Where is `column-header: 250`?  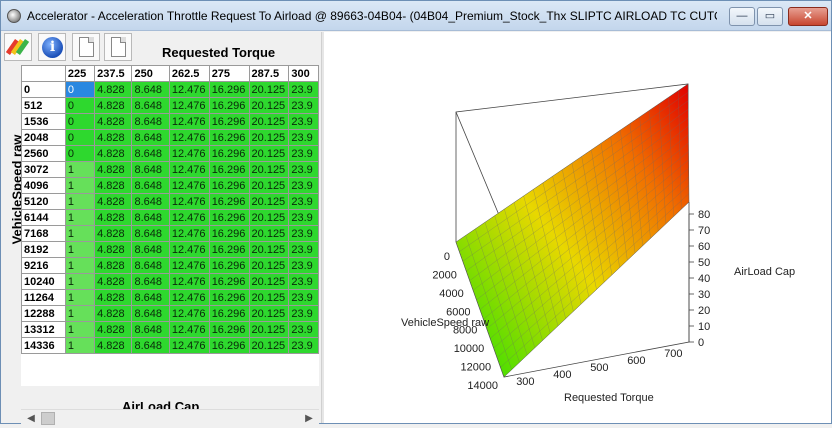
column-header: 250 is located at coordinates (150, 73).